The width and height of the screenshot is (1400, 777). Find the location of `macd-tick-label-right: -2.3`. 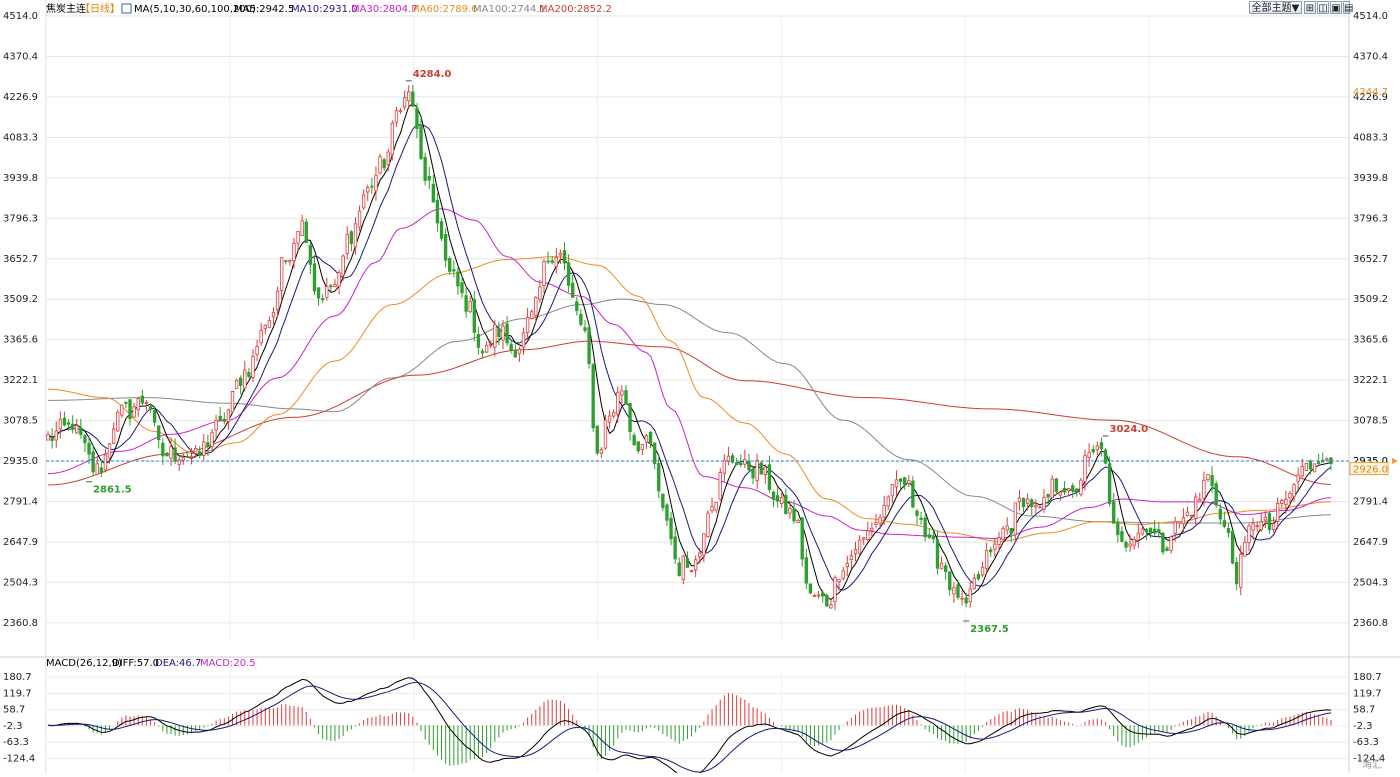

macd-tick-label-right: -2.3 is located at coordinates (1363, 726).